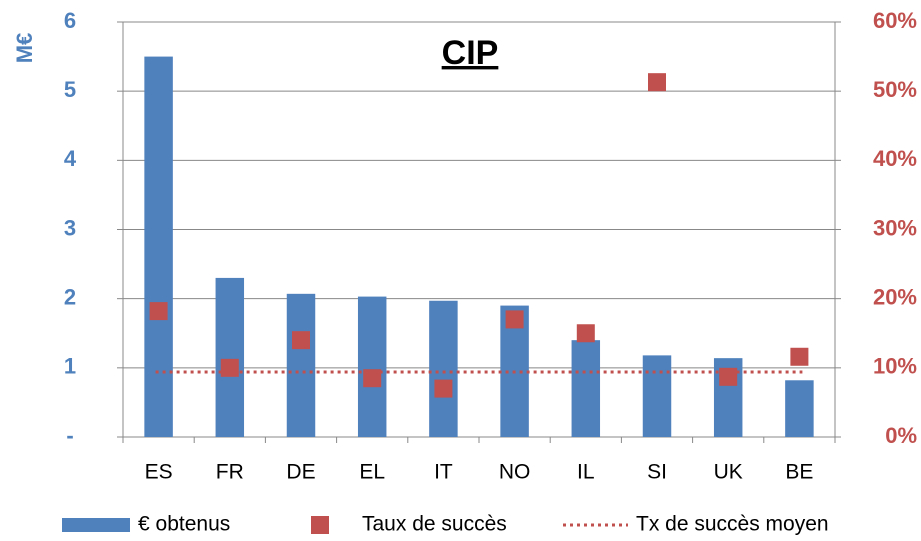 Image resolution: width=921 pixels, height=541 pixels. I want to click on y-tick-label: 1, so click(70, 366).